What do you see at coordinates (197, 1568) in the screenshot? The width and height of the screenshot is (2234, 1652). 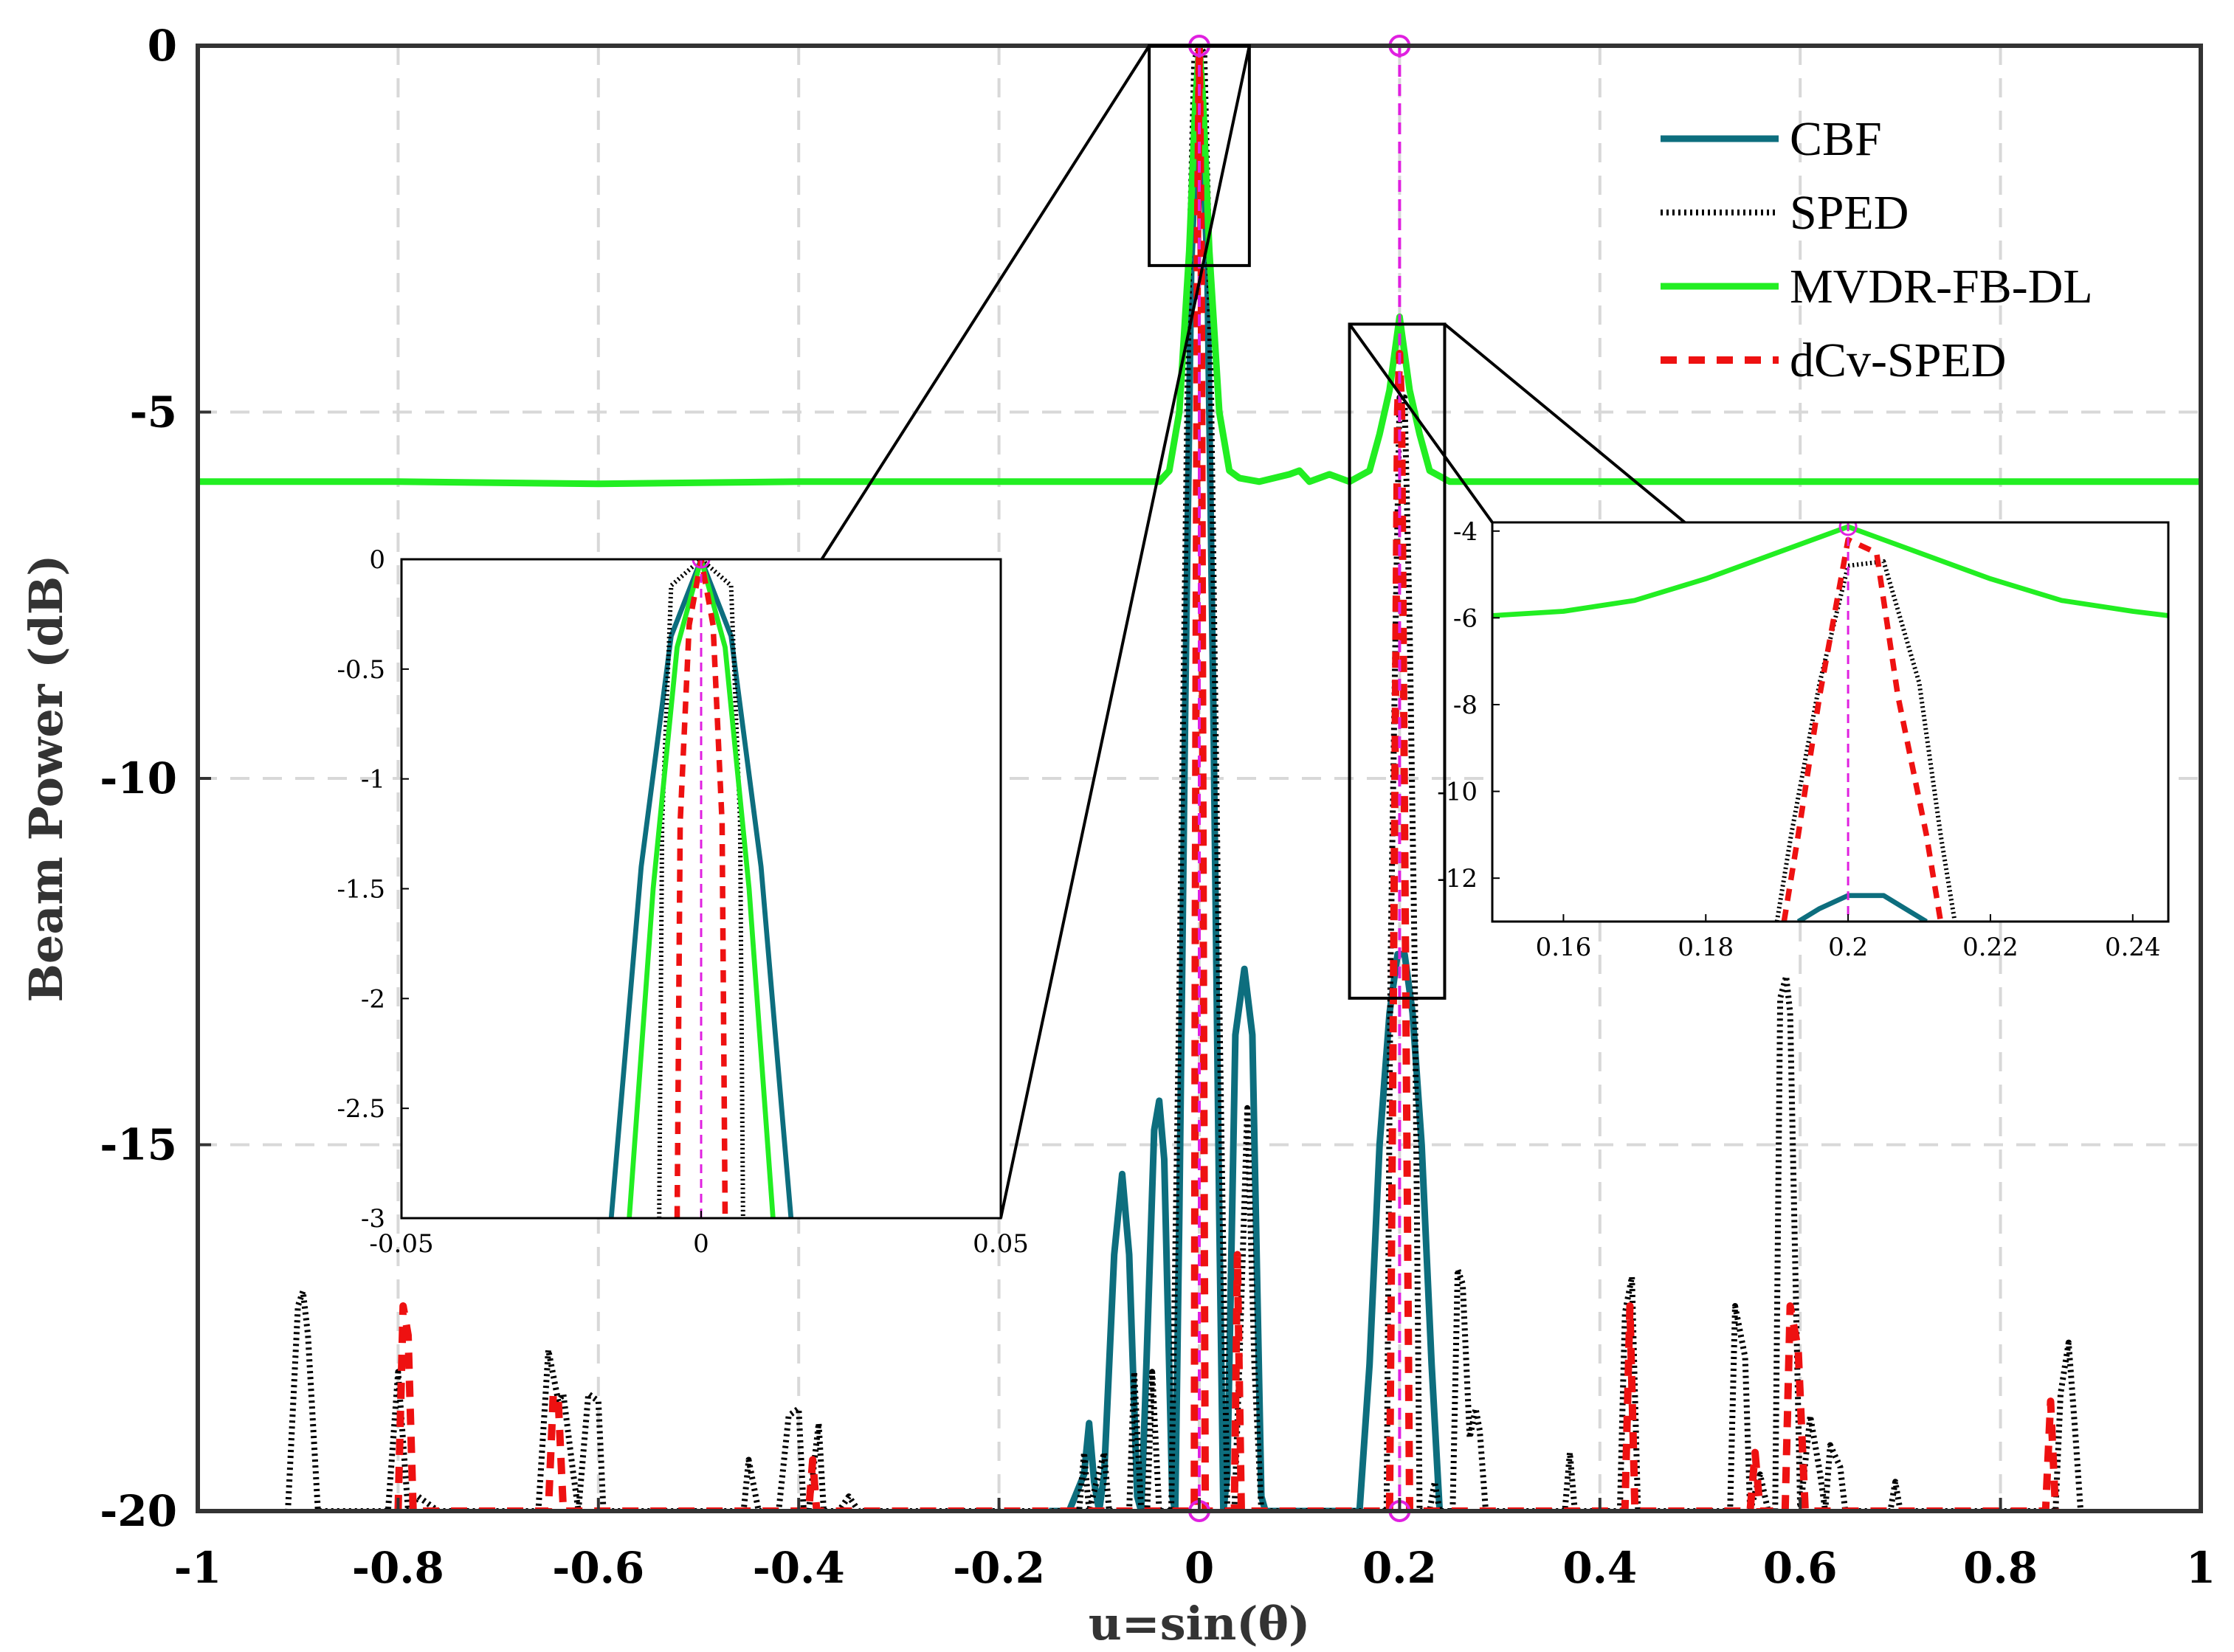 I see `x-tick-label: -1` at bounding box center [197, 1568].